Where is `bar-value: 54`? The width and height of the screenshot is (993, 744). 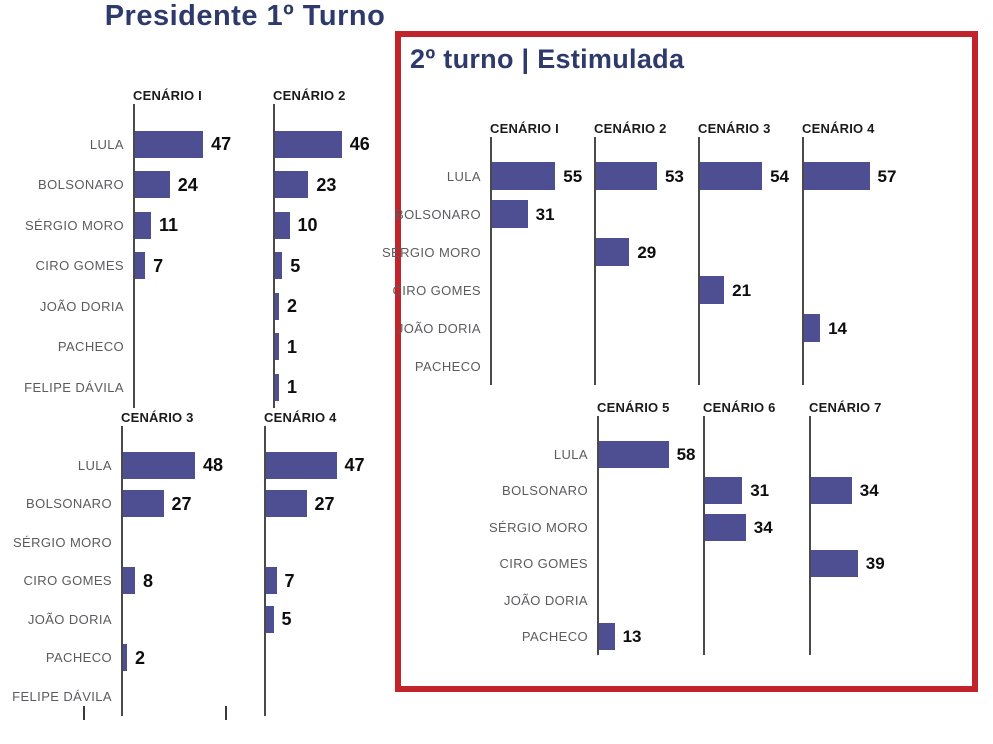 bar-value: 54 is located at coordinates (780, 176).